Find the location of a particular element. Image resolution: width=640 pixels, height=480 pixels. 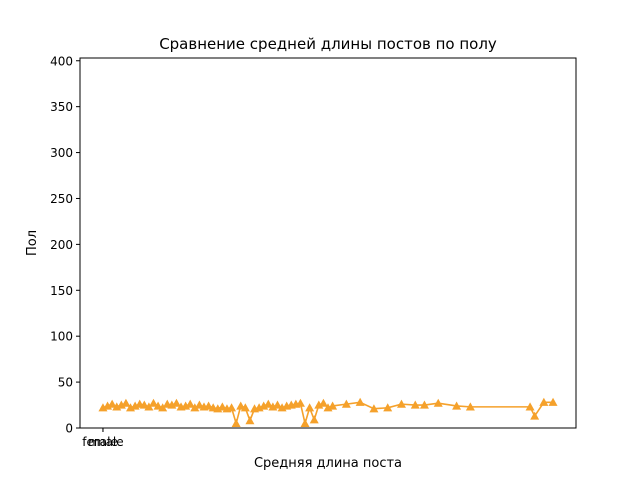

y-tick-label: 350 is located at coordinates (61, 107).